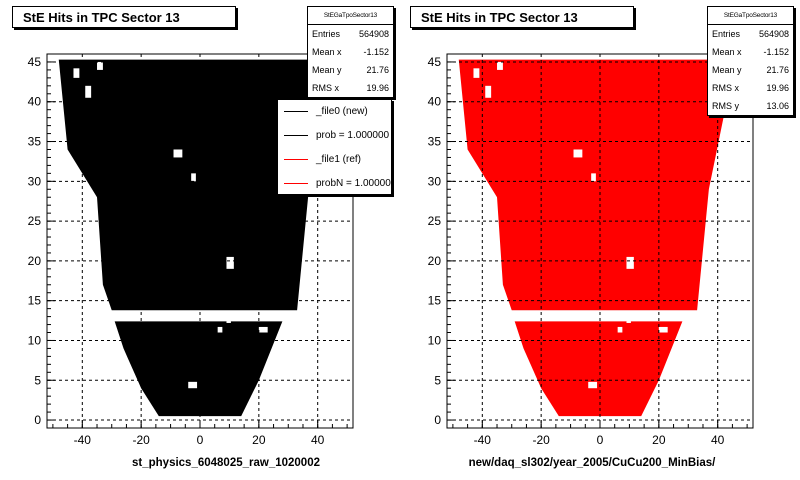  I want to click on legend-label: prob = 1.000000, so click(353, 135).